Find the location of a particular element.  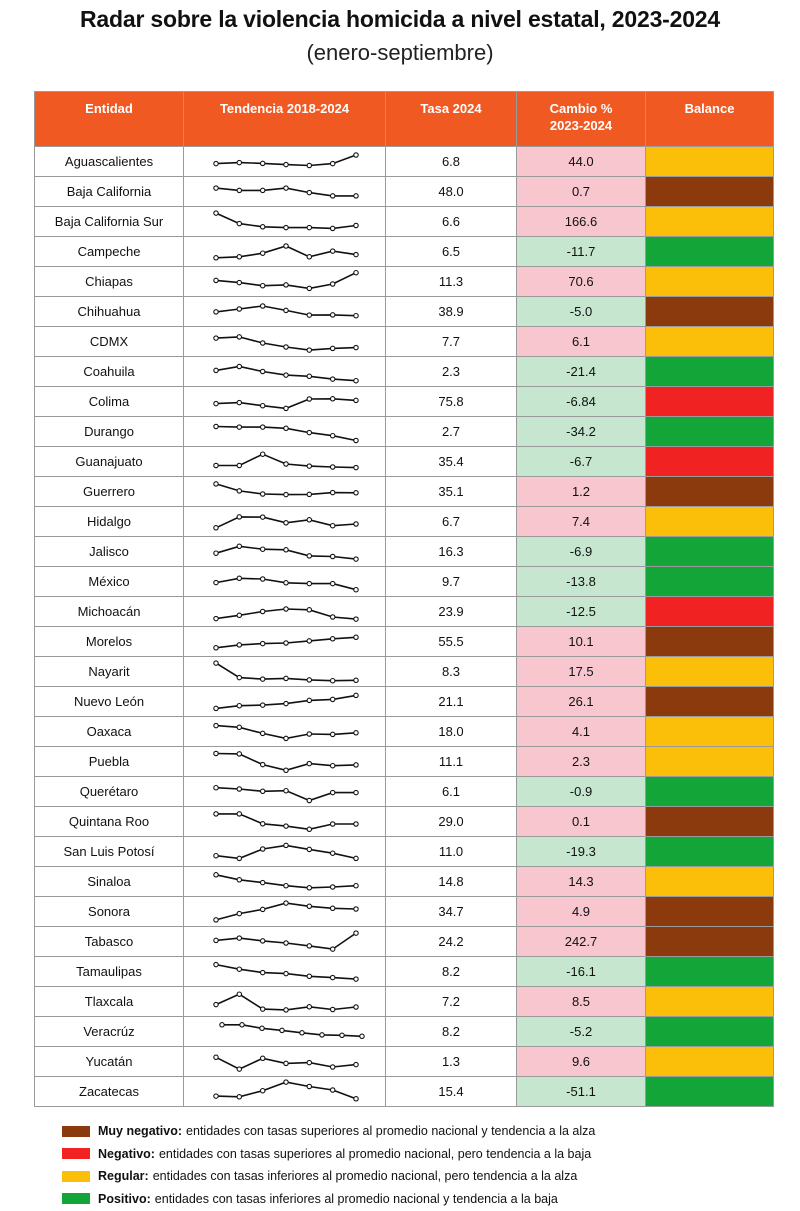

legend-label: Positivo: is located at coordinates (124, 1198).